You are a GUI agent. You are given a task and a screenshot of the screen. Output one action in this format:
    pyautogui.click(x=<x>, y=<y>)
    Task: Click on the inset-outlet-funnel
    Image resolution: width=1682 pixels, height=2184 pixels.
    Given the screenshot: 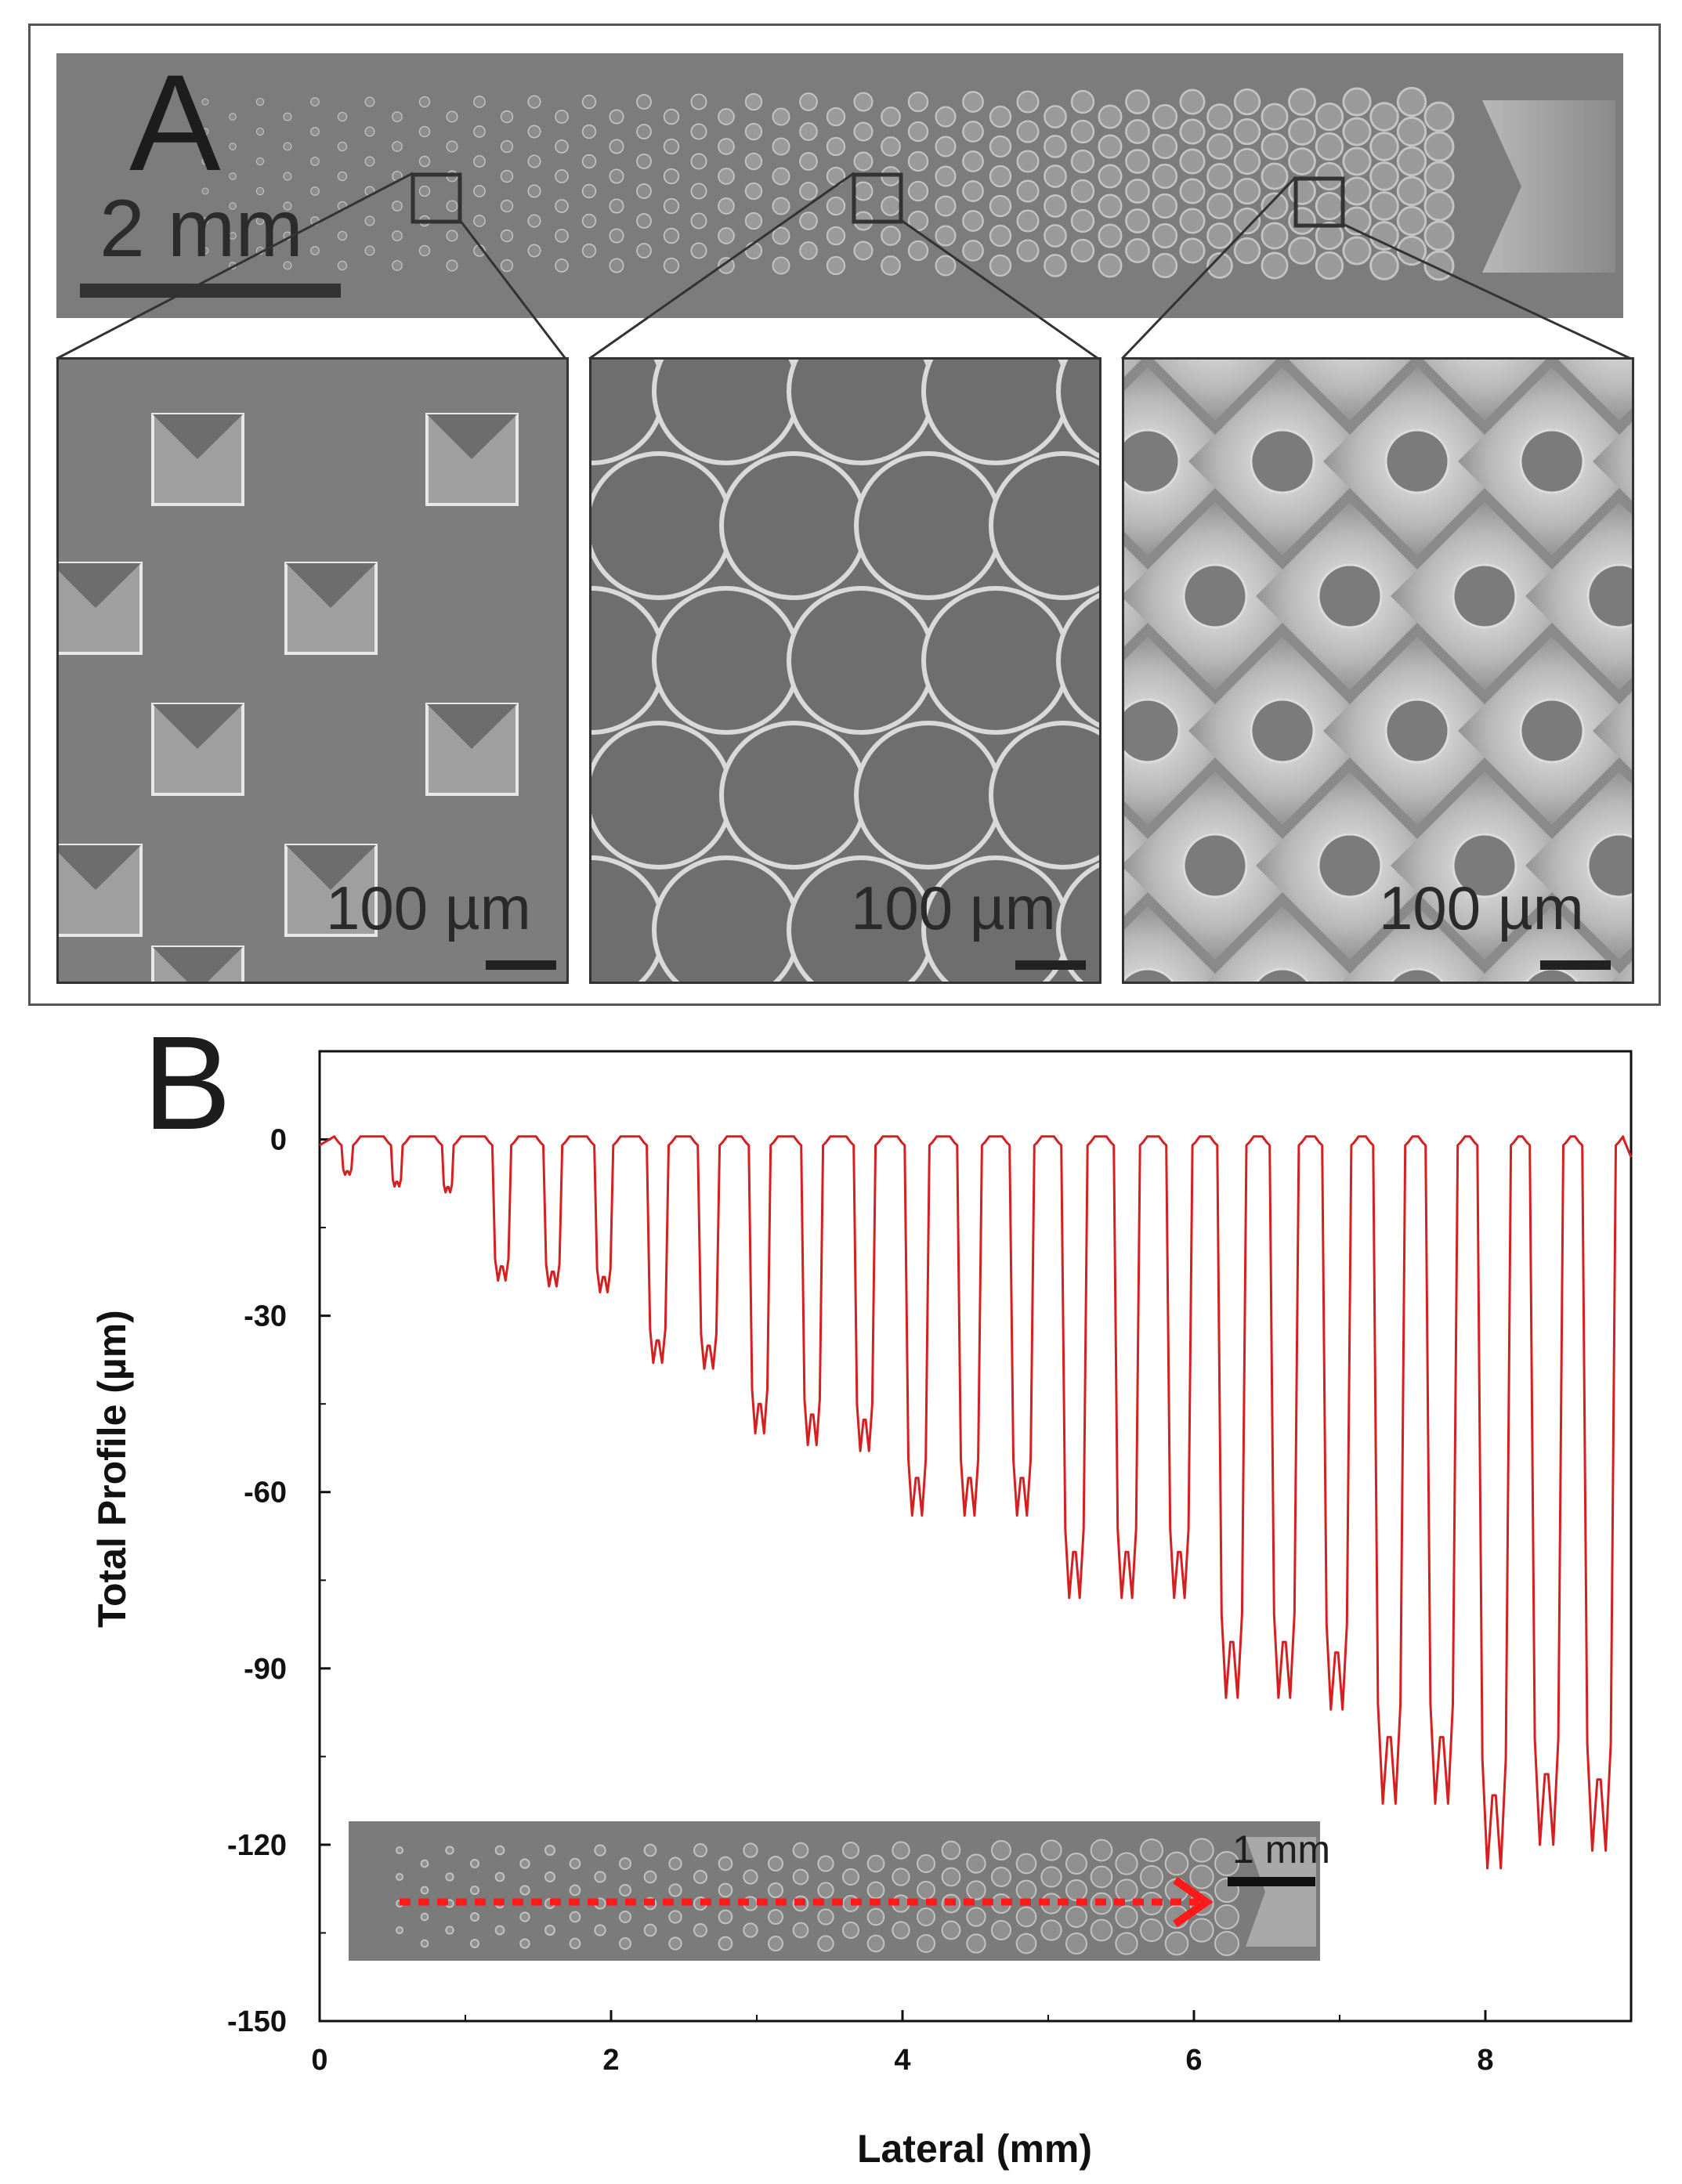 What is the action you would take?
    pyautogui.click(x=1281, y=1892)
    